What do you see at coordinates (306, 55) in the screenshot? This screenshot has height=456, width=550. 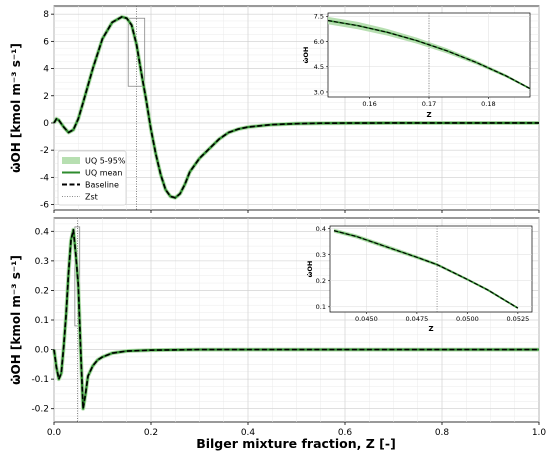 I see `top-inset-y-label: ω̇OH` at bounding box center [306, 55].